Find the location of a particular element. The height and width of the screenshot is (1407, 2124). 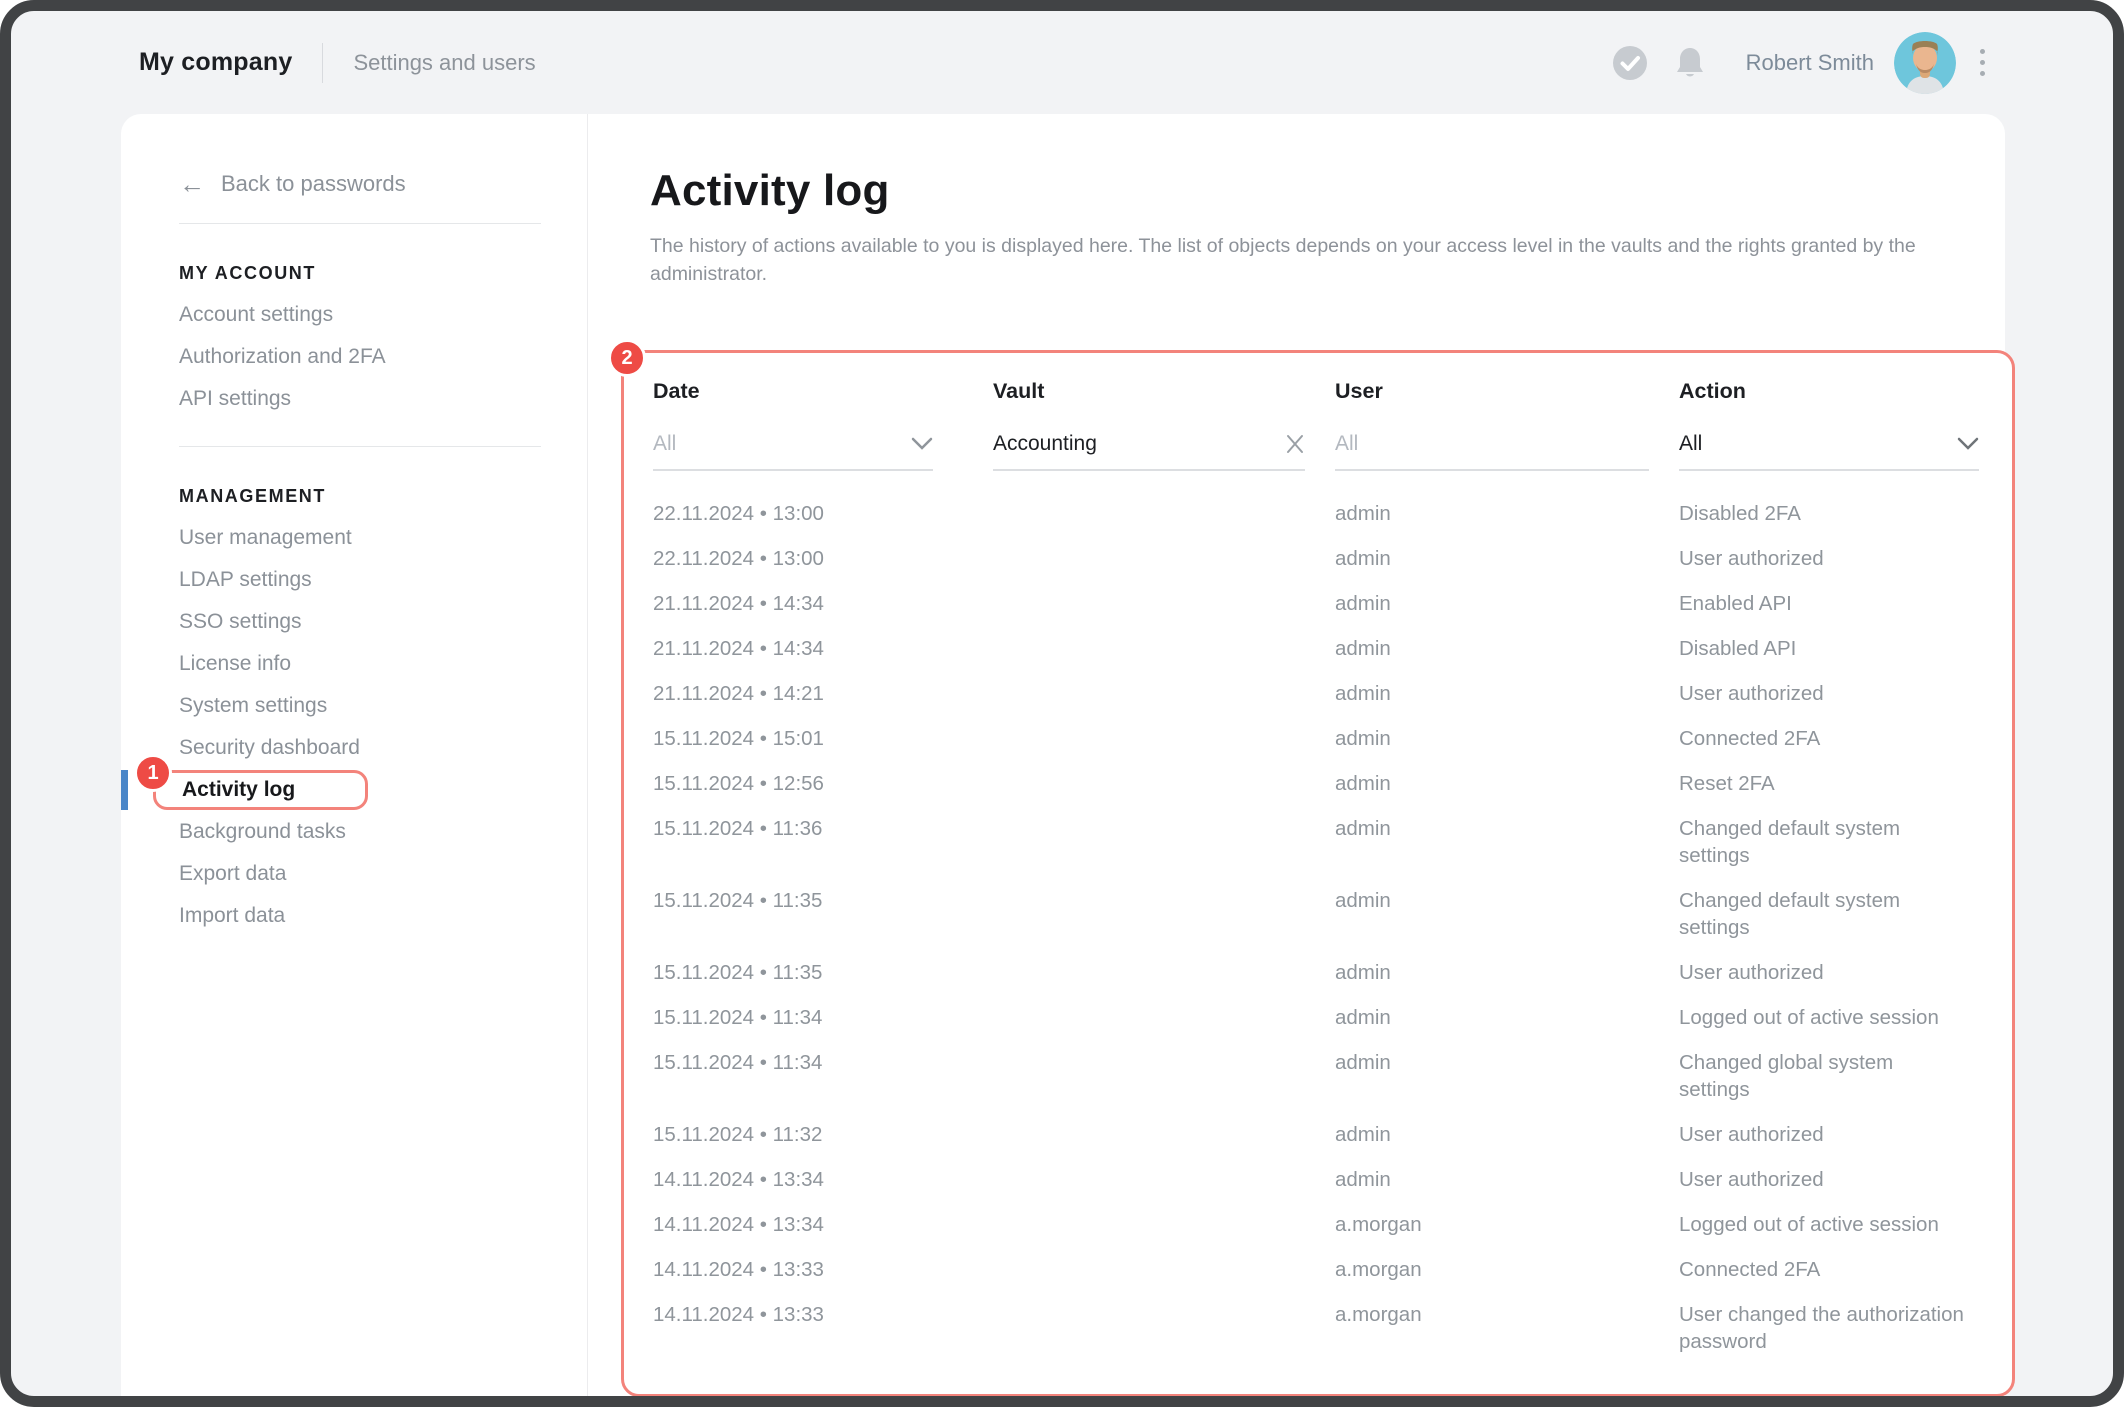

sidebar-item-user-management: User management is located at coordinates (383, 538).